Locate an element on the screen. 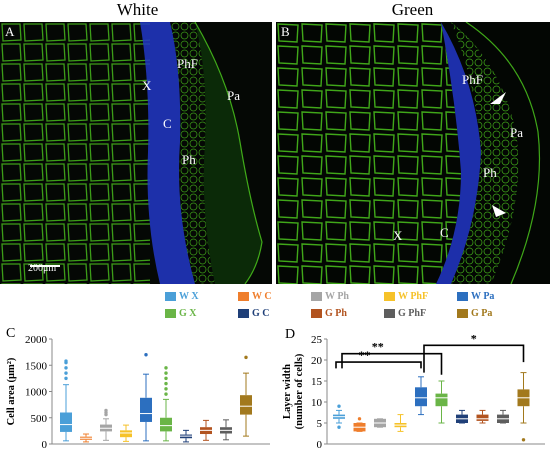 The width and height of the screenshot is (550, 454). label-b-ph: Ph is located at coordinates (490, 172).